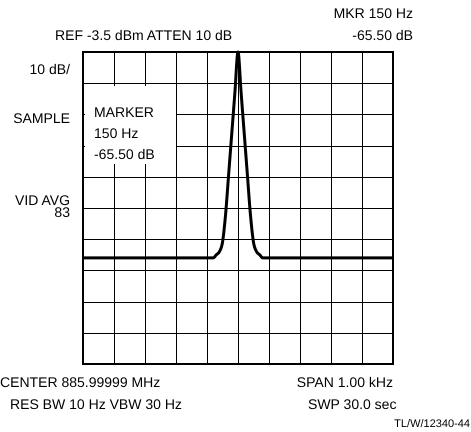 The width and height of the screenshot is (471, 432). I want to click on text: REF -3.5 dBm ATTEN 10 dB, so click(143, 35).